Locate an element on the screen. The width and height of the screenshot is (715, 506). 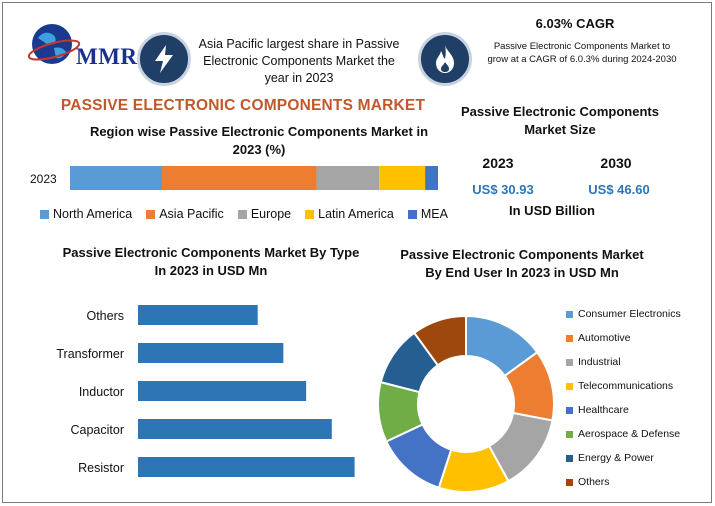
type-bar-others is located at coordinates (198, 315).